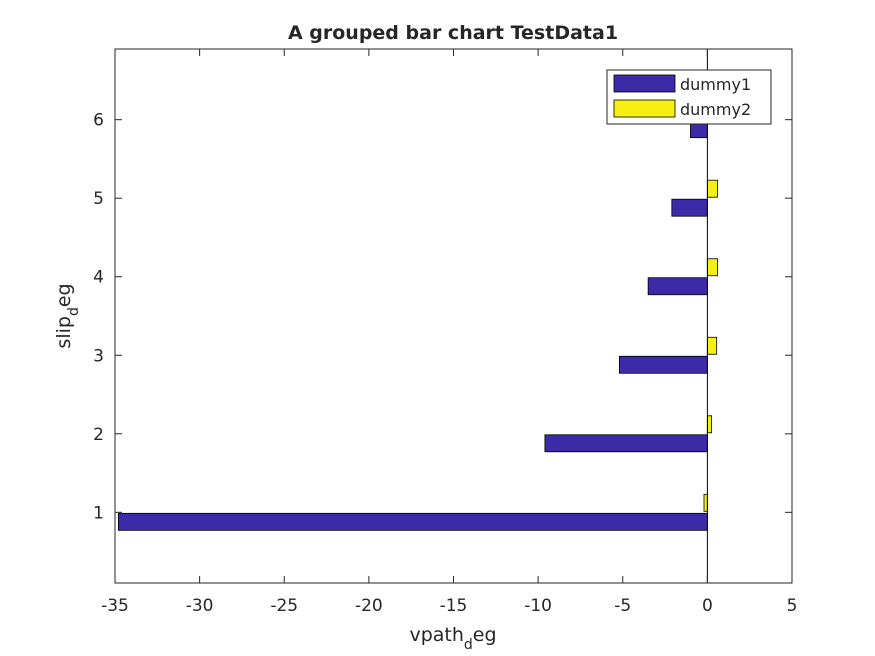  I want to click on y-axis-label-subscript: d, so click(74, 311).